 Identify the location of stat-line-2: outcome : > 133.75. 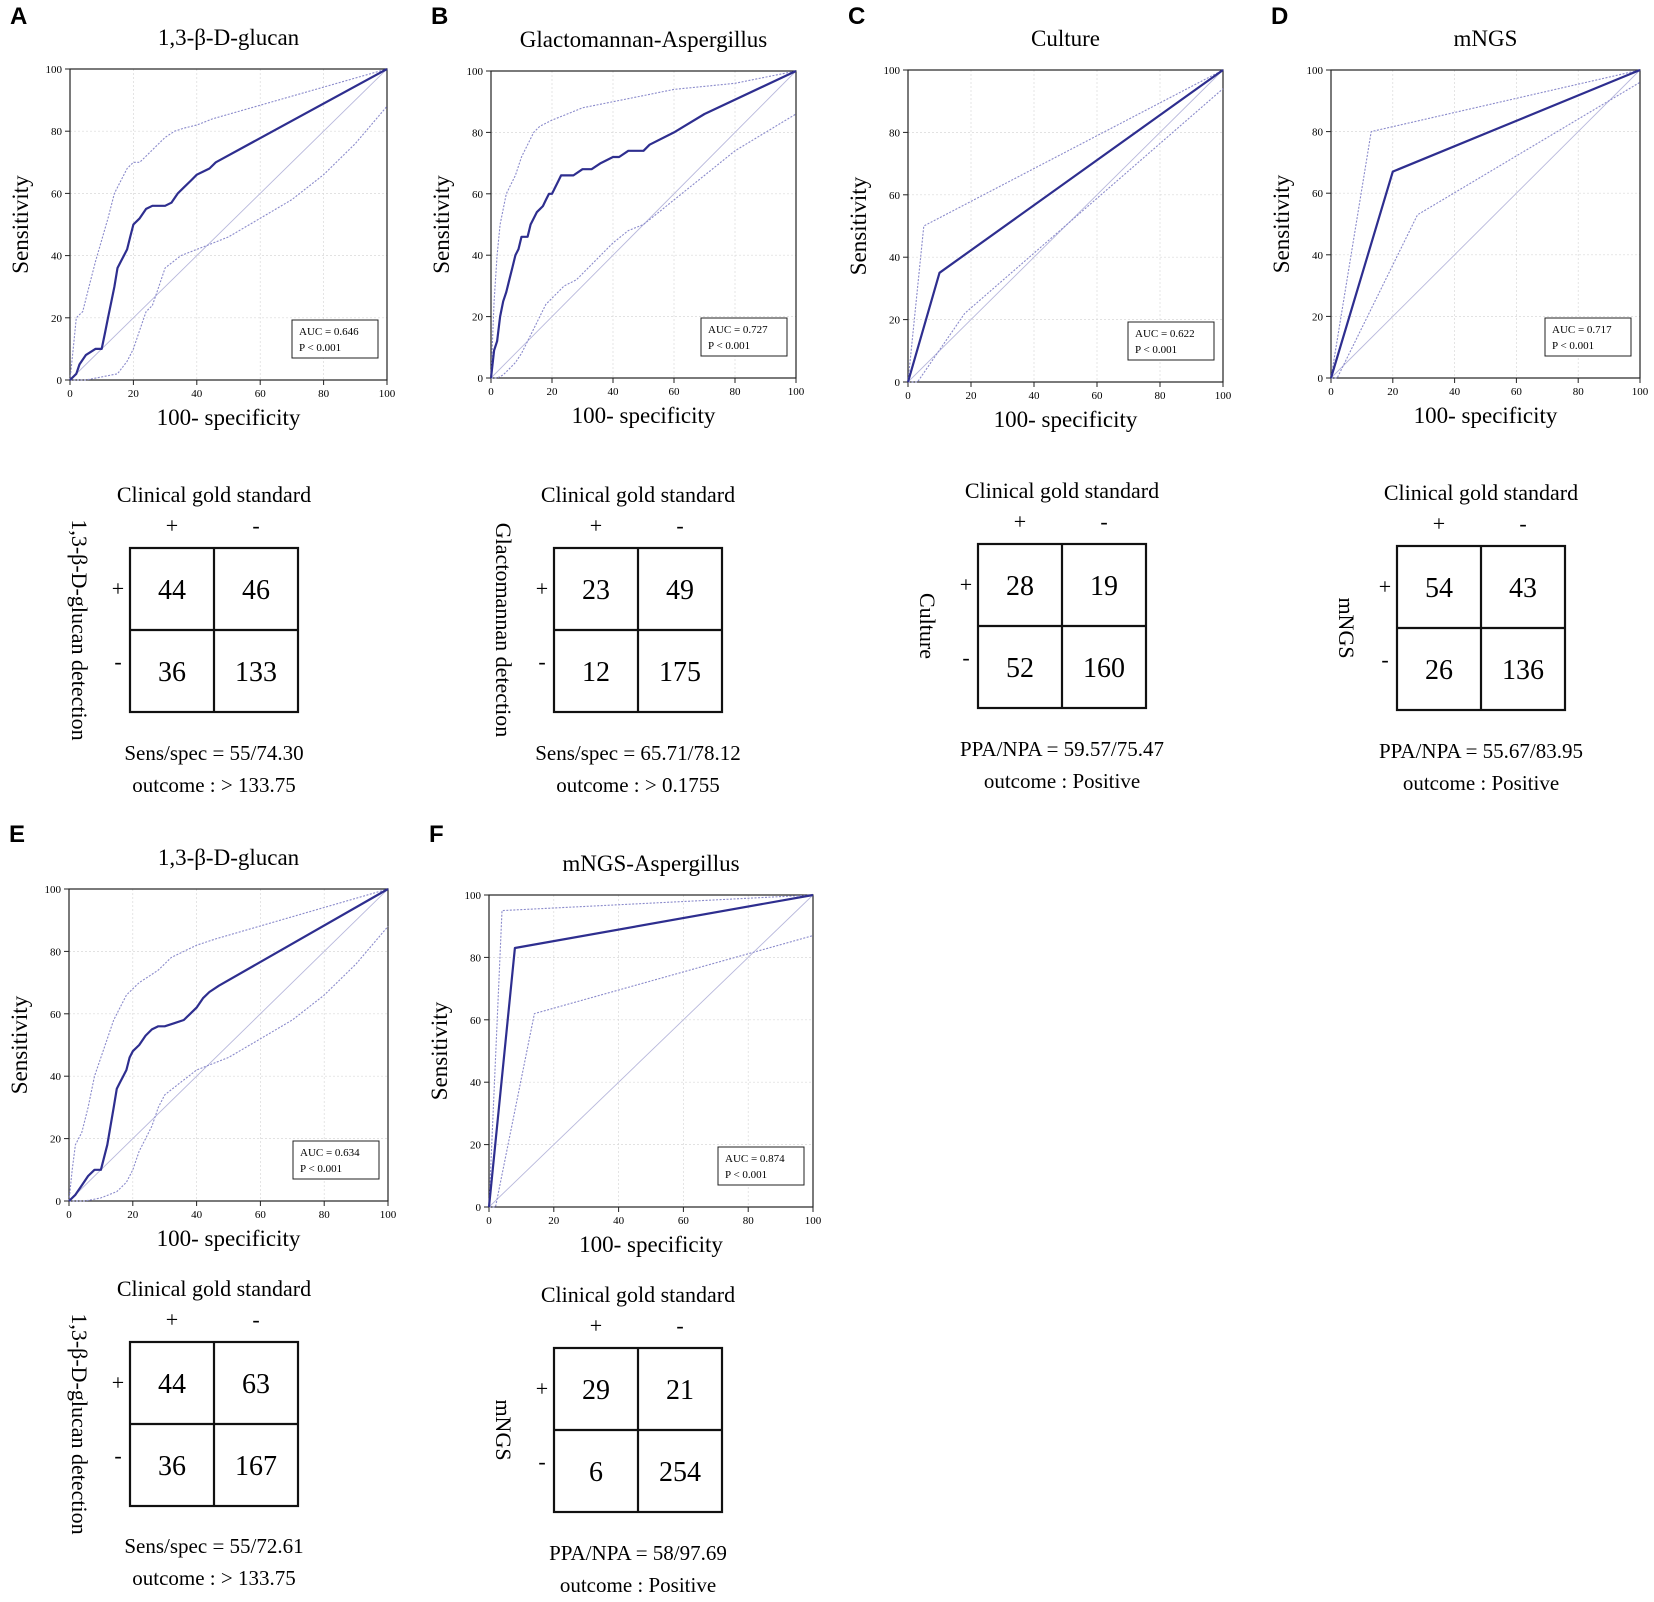
(214, 785).